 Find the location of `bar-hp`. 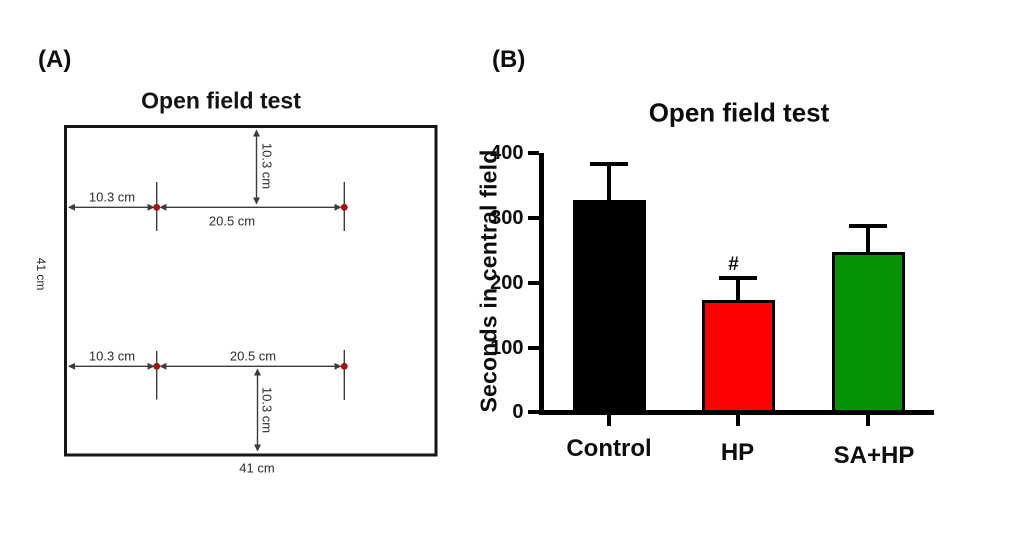

bar-hp is located at coordinates (738, 356).